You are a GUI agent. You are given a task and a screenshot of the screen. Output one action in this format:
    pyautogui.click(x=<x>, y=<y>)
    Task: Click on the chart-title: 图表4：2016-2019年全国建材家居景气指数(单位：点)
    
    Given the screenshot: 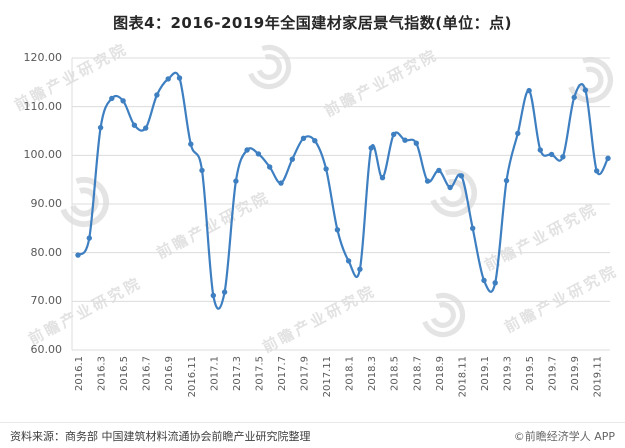 What is the action you would take?
    pyautogui.click(x=312, y=23)
    